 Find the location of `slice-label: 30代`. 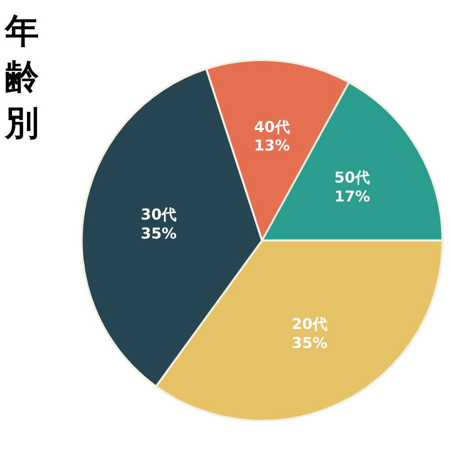

slice-label: 30代 is located at coordinates (158, 215).